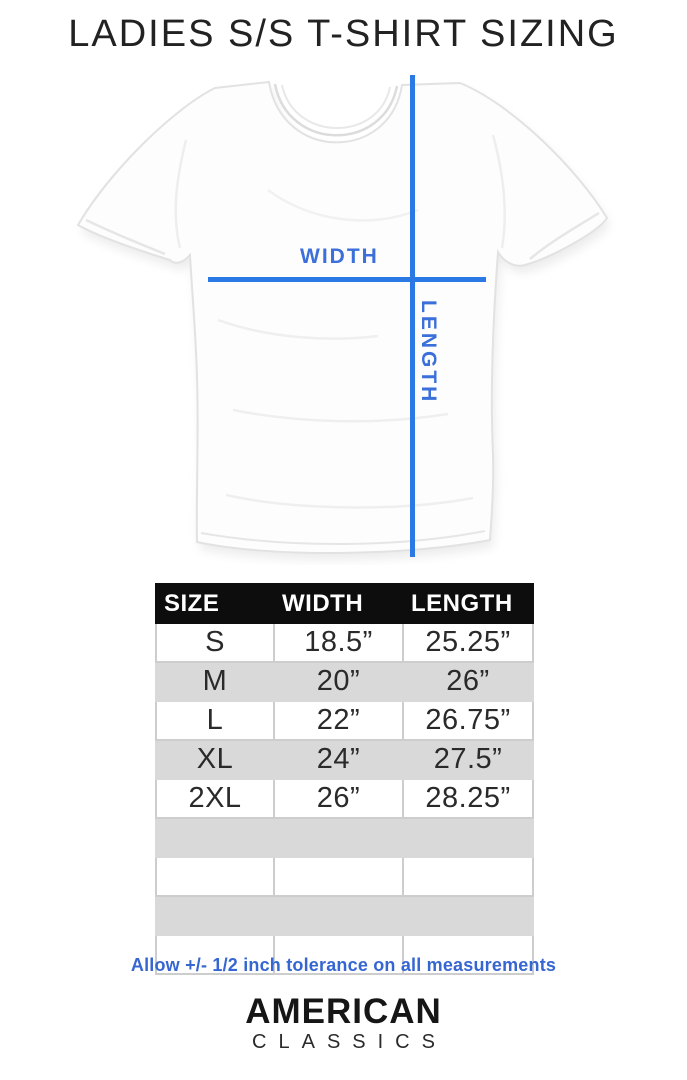  What do you see at coordinates (468, 759) in the screenshot?
I see `length-cell: 27.5”` at bounding box center [468, 759].